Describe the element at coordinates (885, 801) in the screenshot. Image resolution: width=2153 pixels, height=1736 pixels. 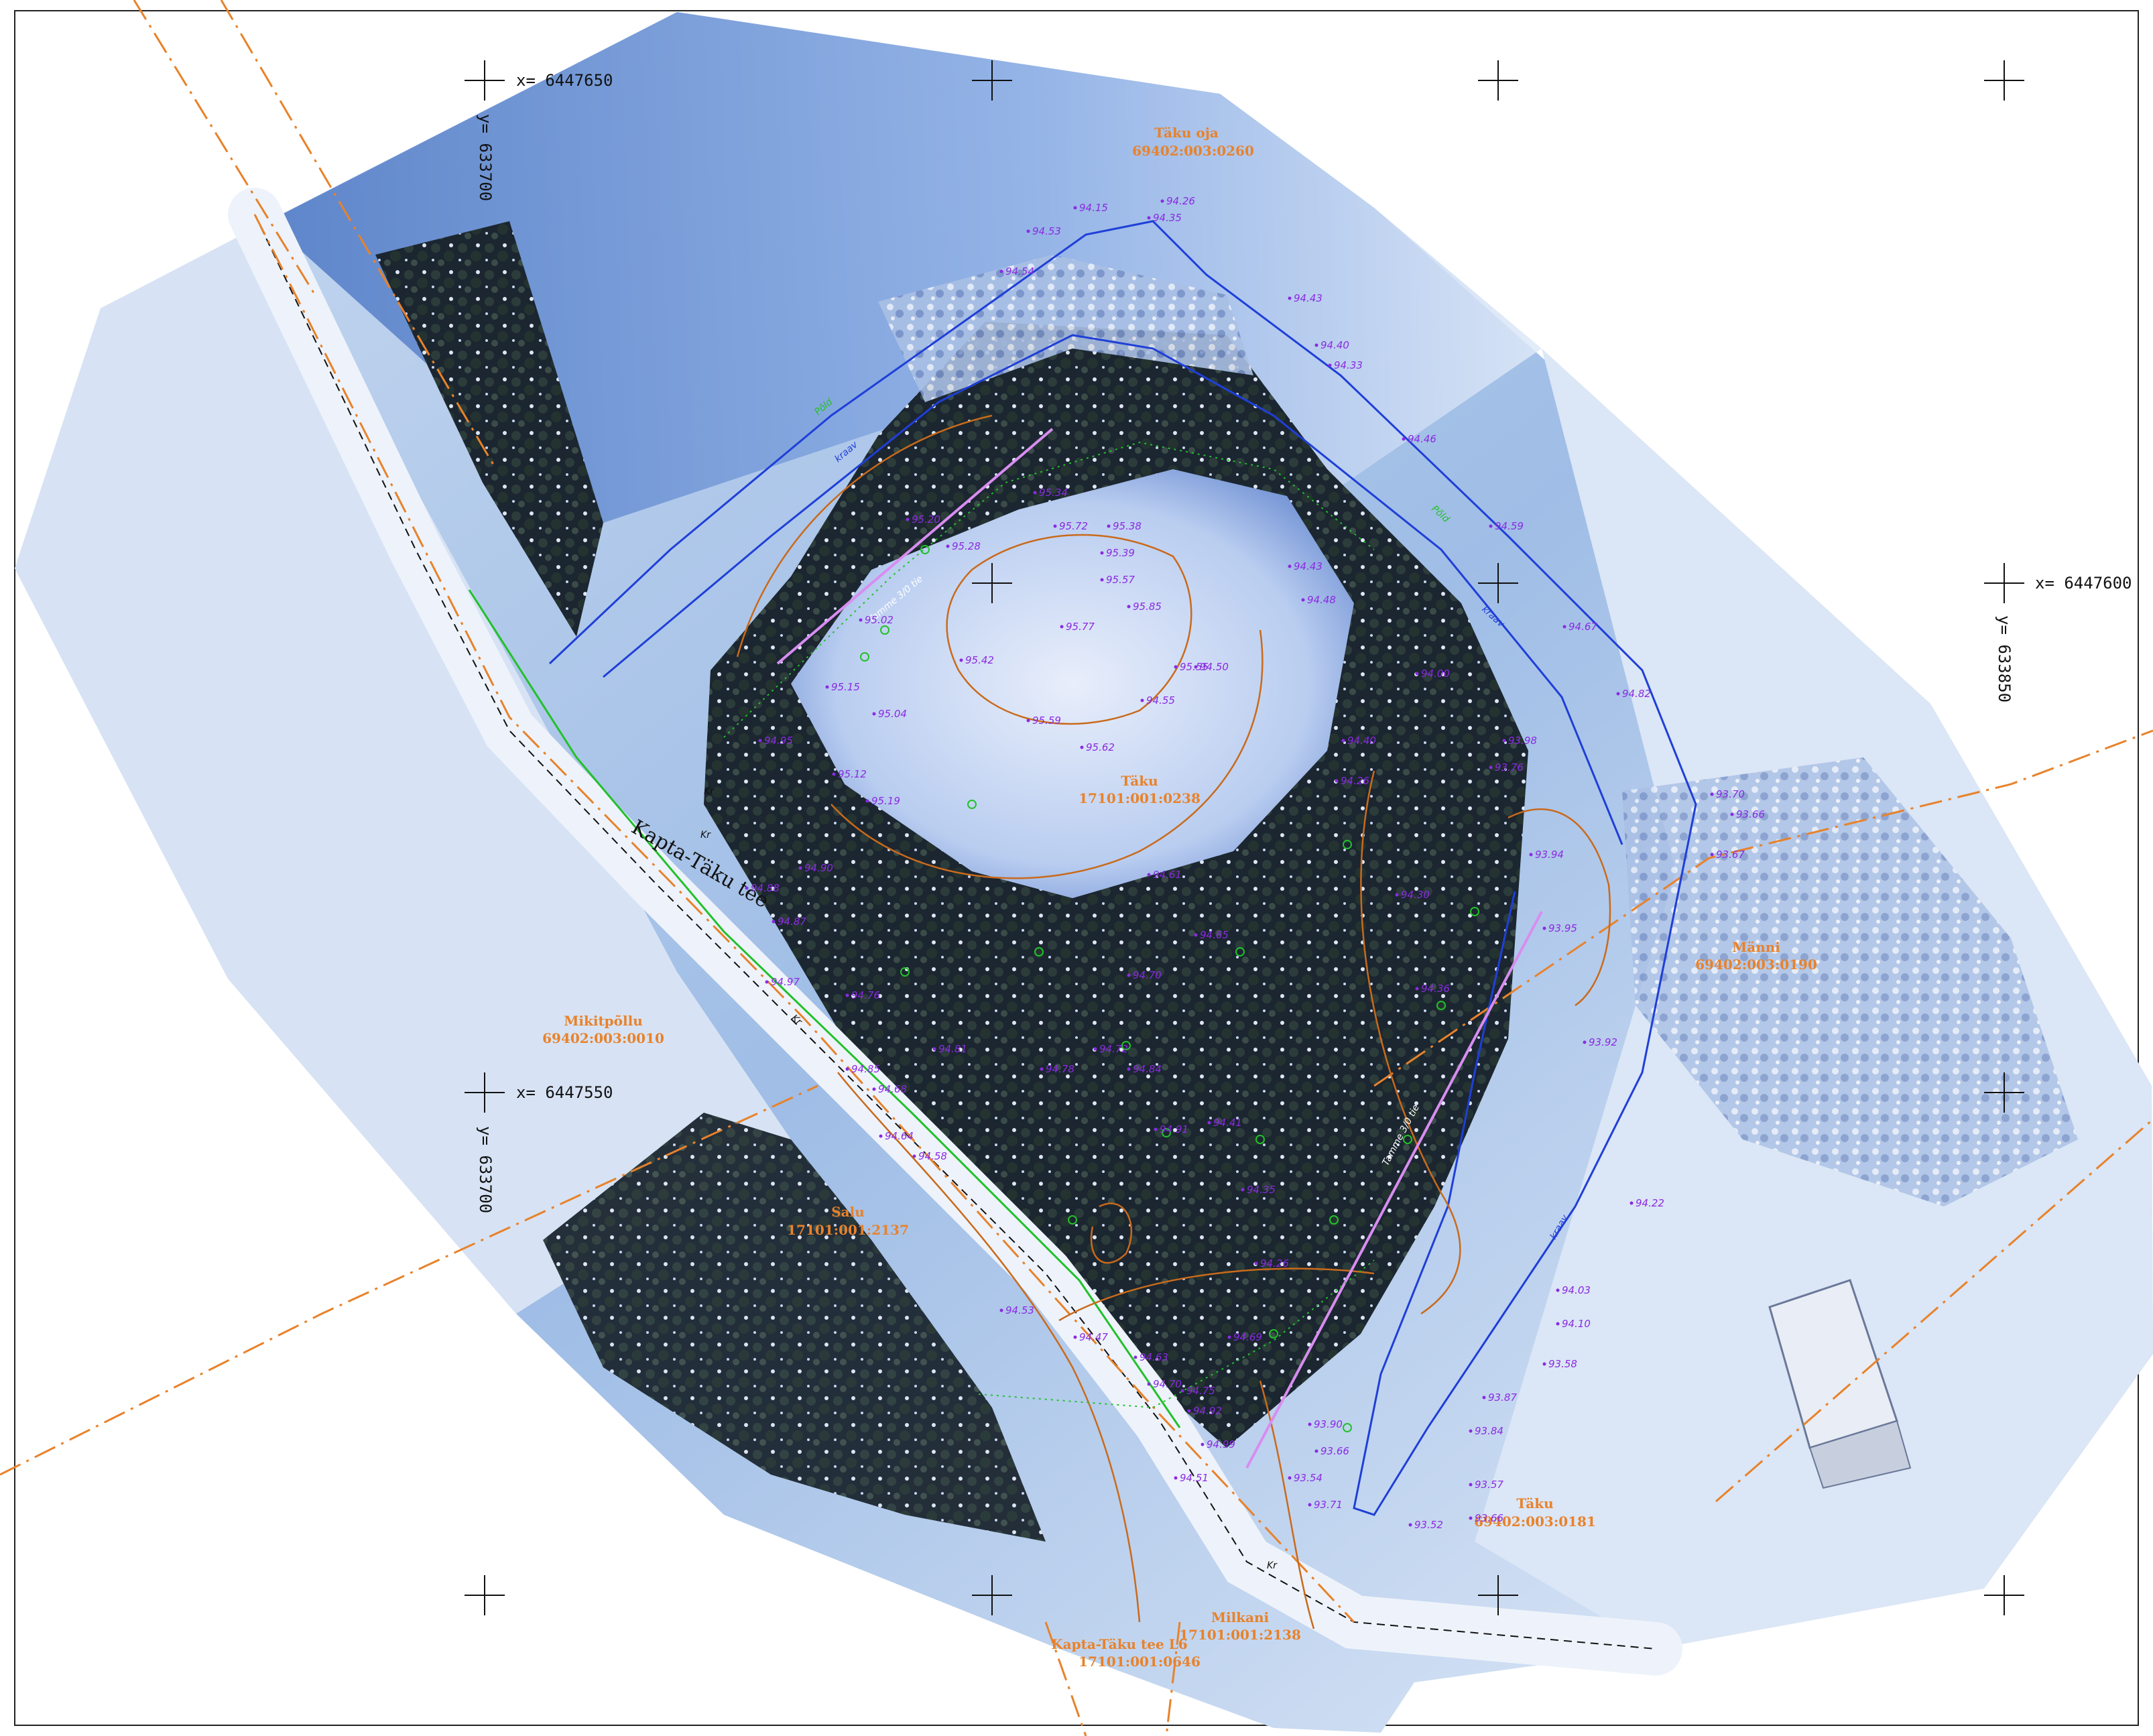
I see `spot-height-label: 95.19` at that location.